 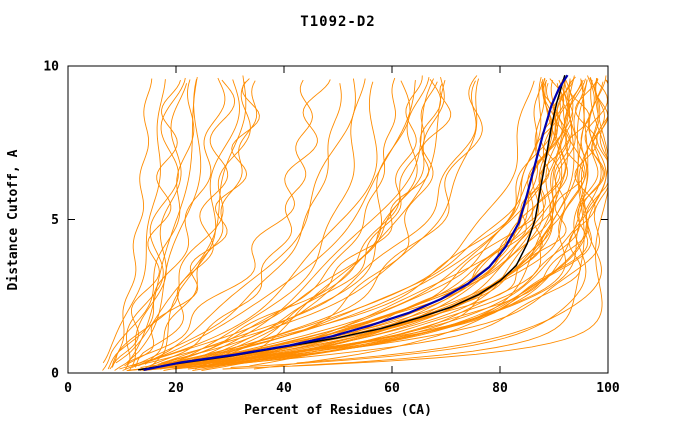 What do you see at coordinates (55, 374) in the screenshot?
I see `y-tick-label: 0` at bounding box center [55, 374].